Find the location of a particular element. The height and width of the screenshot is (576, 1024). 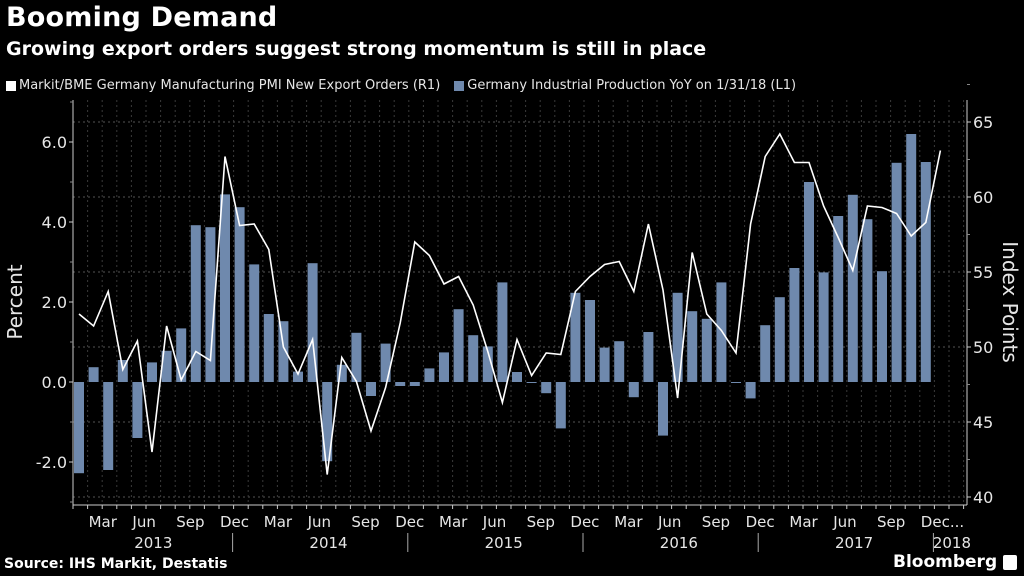

right-tick-label: 60 is located at coordinates (983, 197).